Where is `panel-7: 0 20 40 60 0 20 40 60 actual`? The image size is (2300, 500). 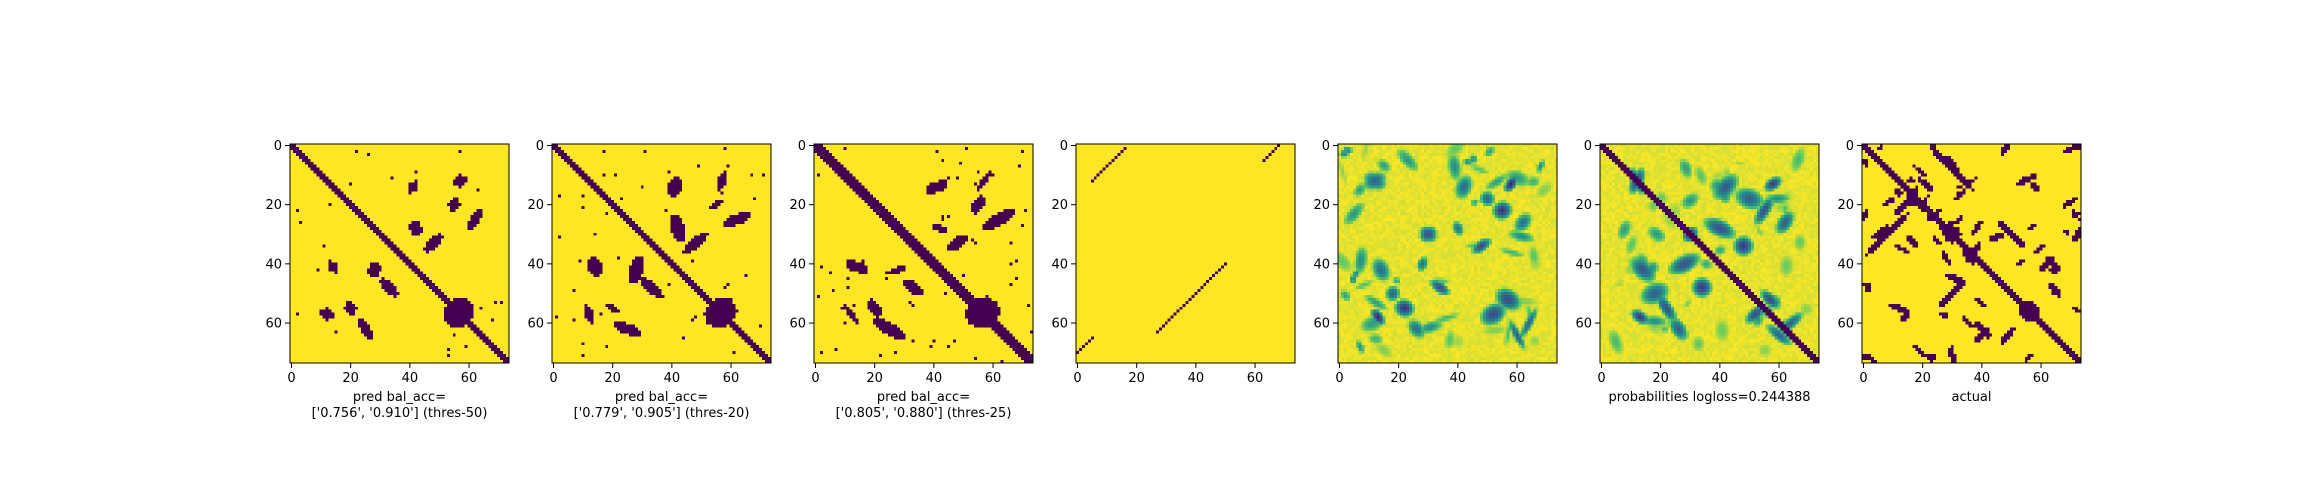
panel-7: 0 20 40 60 0 20 40 60 actual is located at coordinates (1959, 272).